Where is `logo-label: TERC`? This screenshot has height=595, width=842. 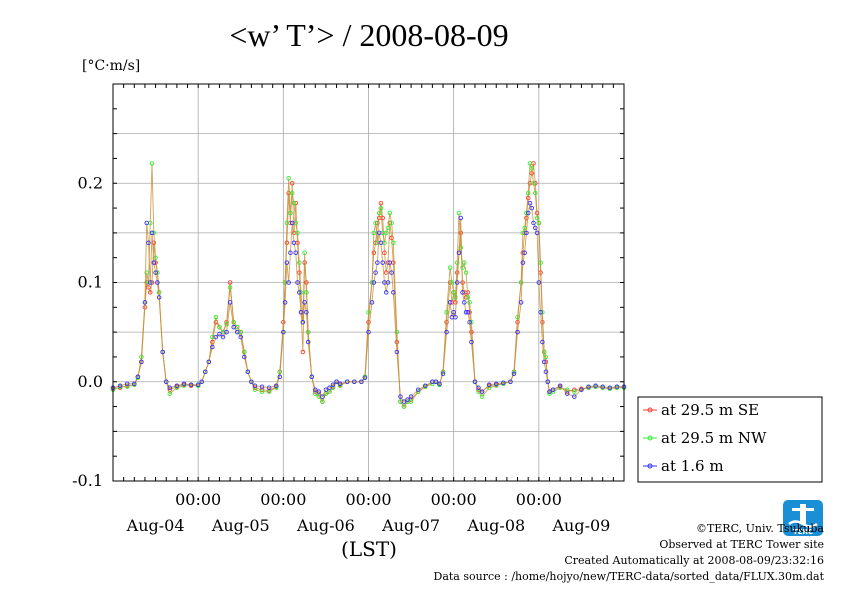 logo-label: TERC is located at coordinates (803, 532).